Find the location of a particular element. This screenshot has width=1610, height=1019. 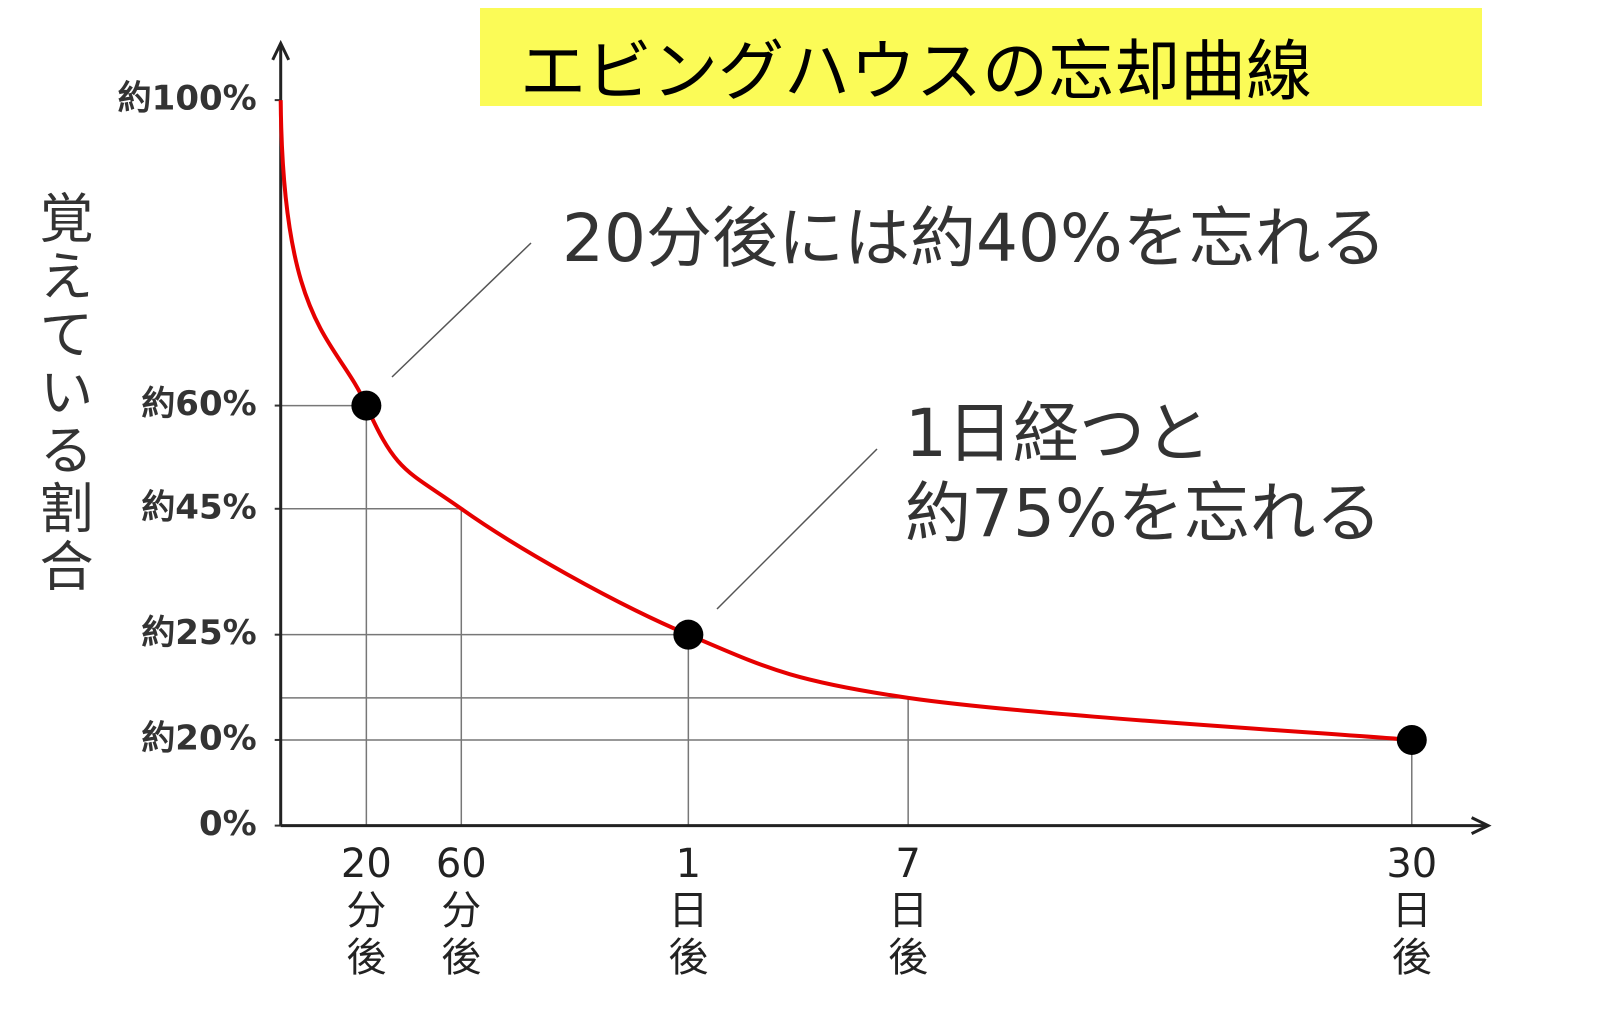

chart-title: エビングハウスの忘却曲線 is located at coordinates (916, 71).